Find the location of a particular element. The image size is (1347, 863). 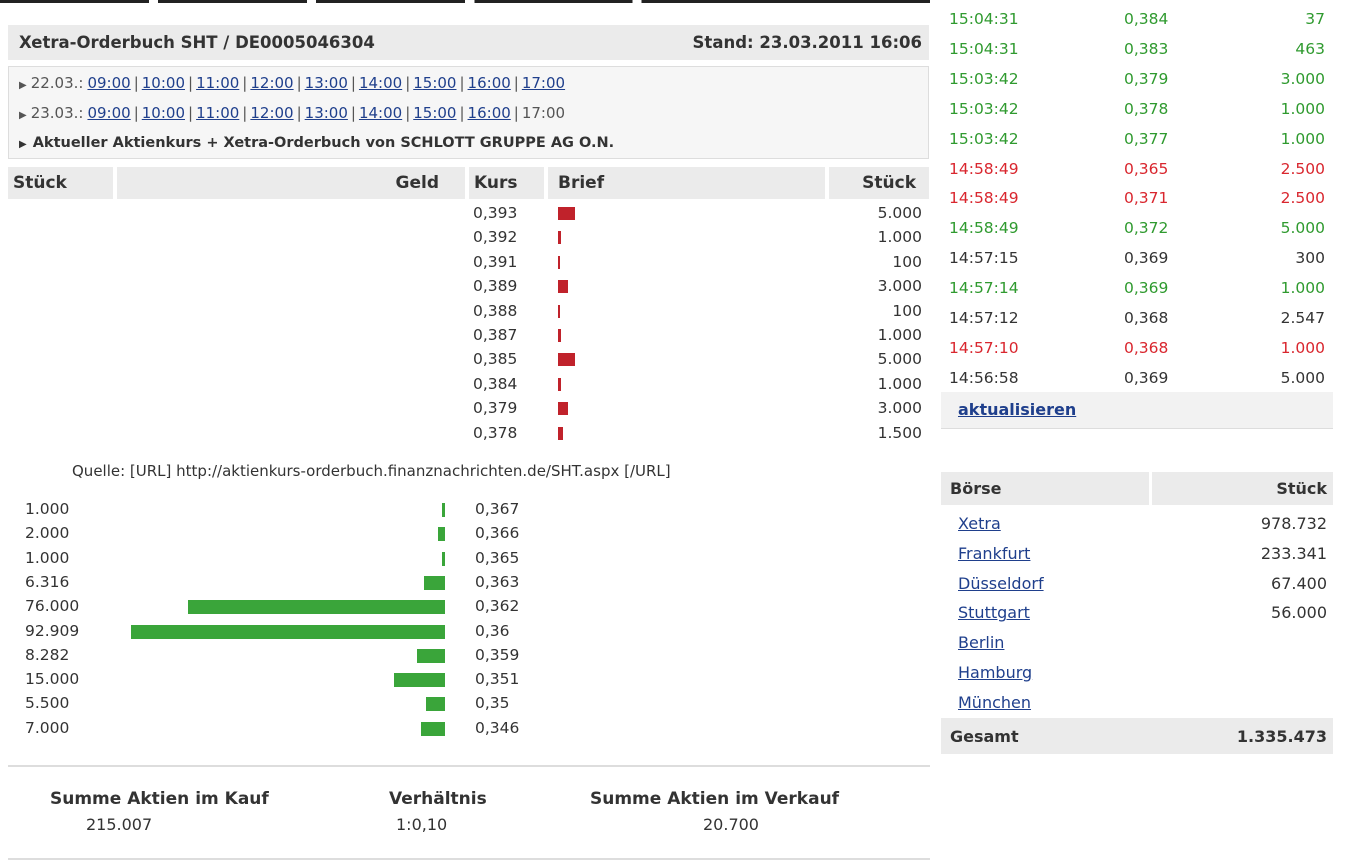

trade-price: 0,368 is located at coordinates (1146, 318).